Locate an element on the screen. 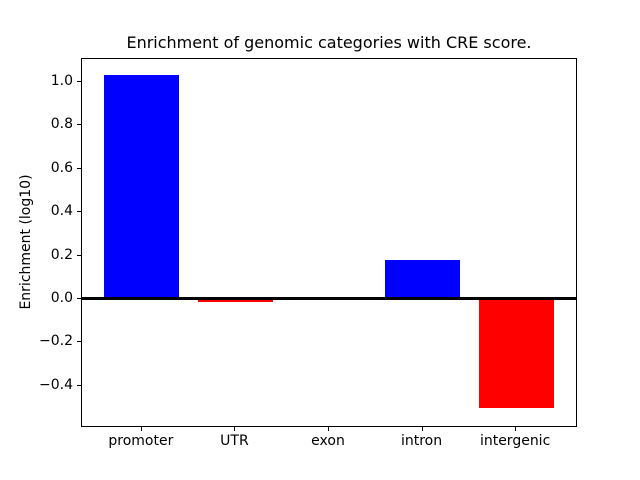  x-tick-label-promoter: promoter is located at coordinates (141, 441).